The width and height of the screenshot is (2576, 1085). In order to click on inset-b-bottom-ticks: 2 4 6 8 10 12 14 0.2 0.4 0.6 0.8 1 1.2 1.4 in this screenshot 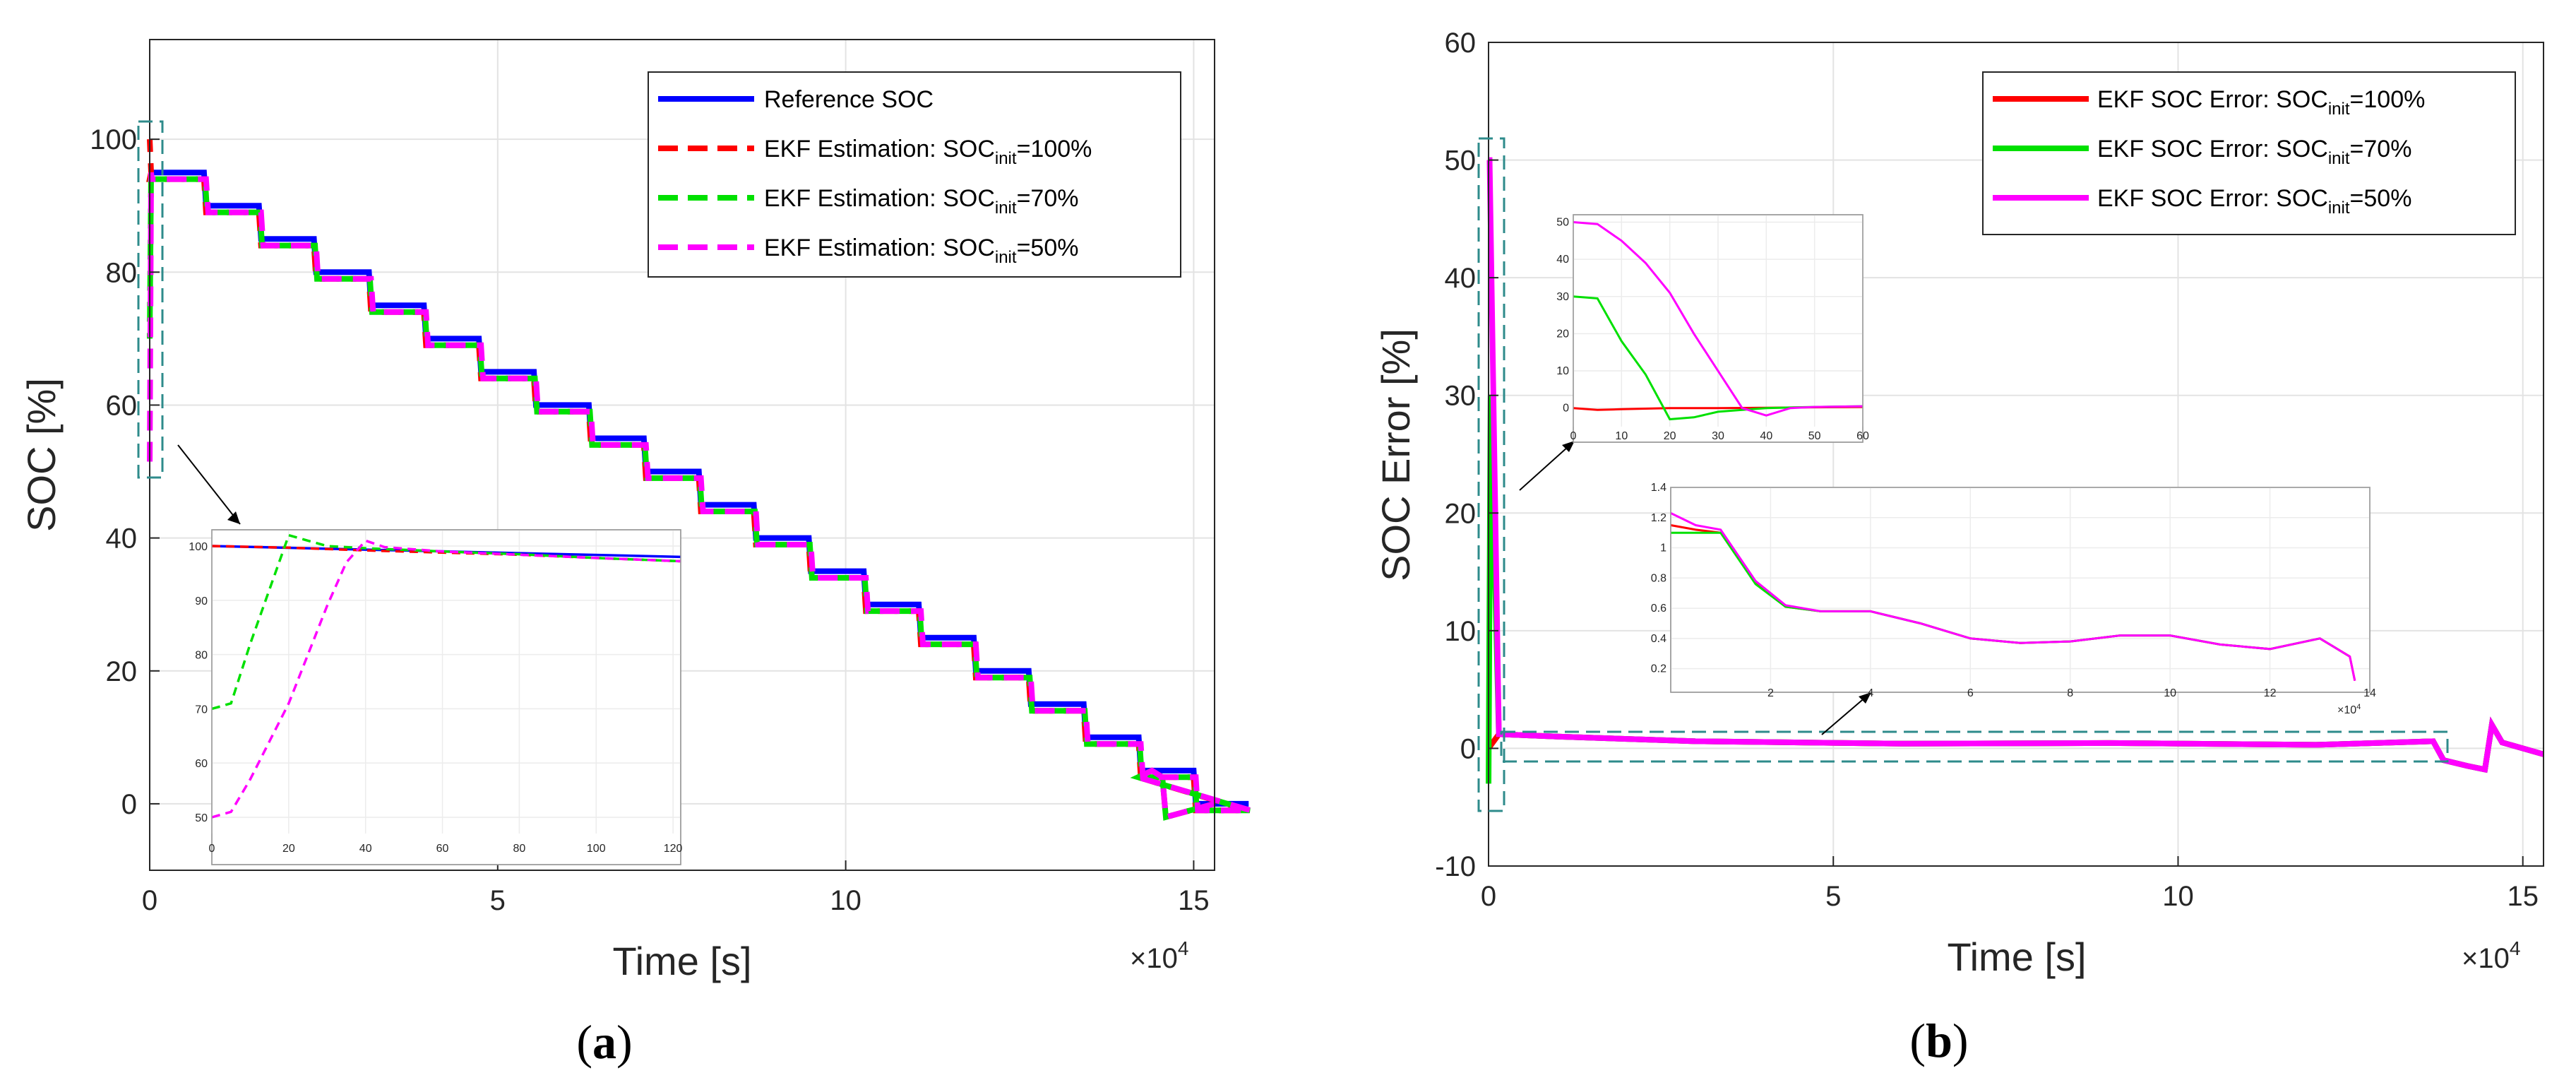, I will do `click(2013, 590)`.